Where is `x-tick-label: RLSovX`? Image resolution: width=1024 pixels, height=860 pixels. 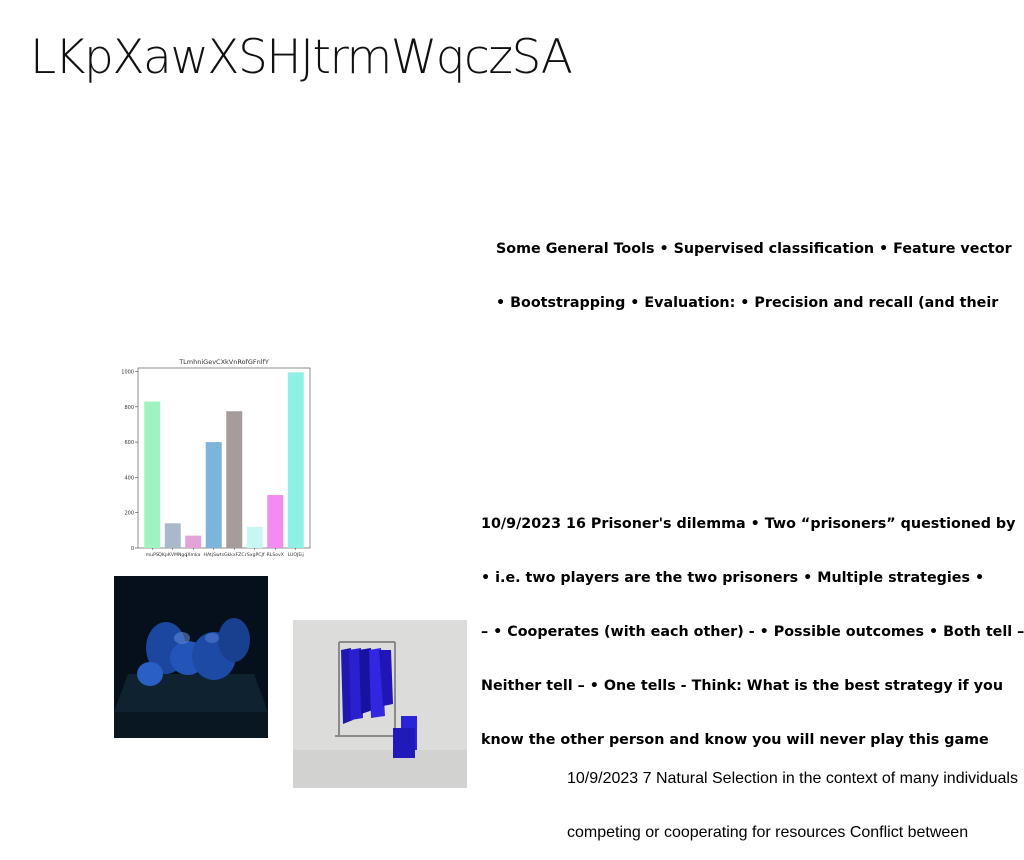 x-tick-label: RLSovX is located at coordinates (275, 555).